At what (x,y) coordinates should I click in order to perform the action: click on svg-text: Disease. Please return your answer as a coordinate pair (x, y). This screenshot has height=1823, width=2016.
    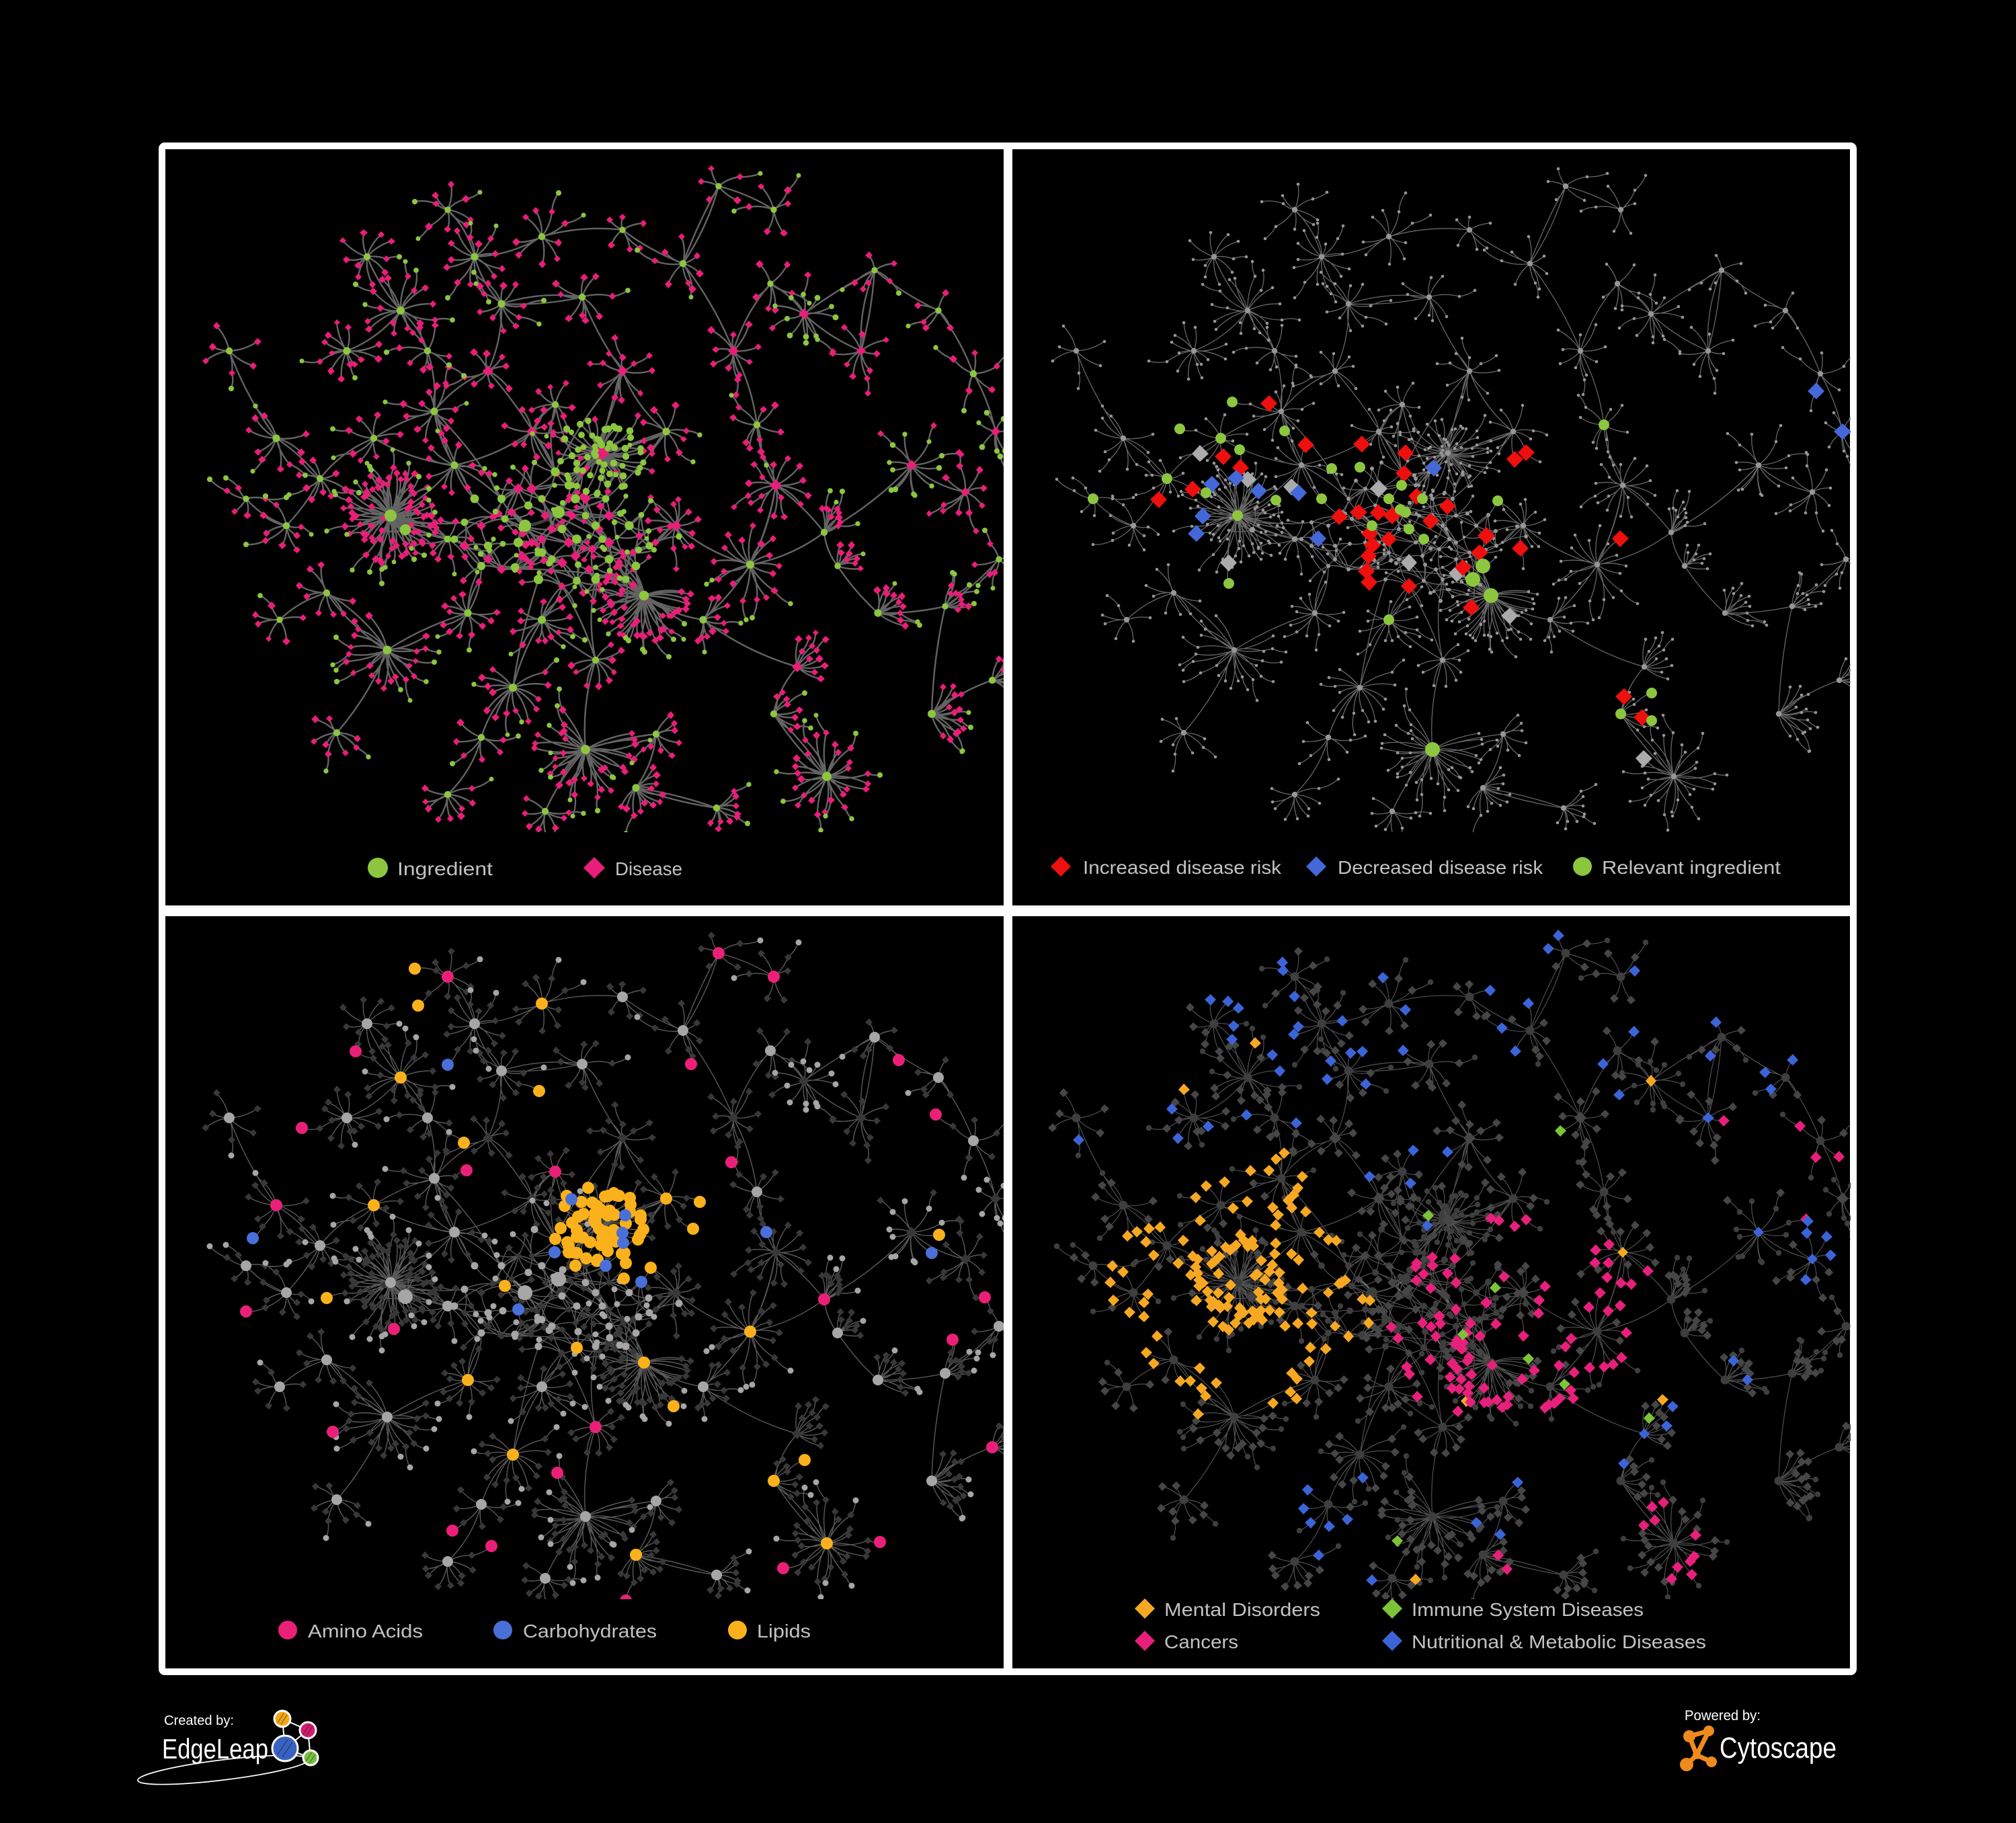
    Looking at the image, I should click on (648, 868).